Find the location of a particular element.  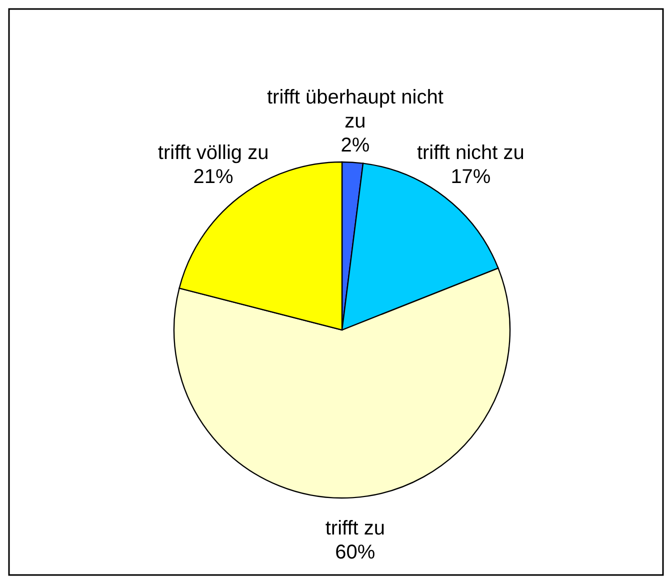

data-label: 2% is located at coordinates (355, 145).